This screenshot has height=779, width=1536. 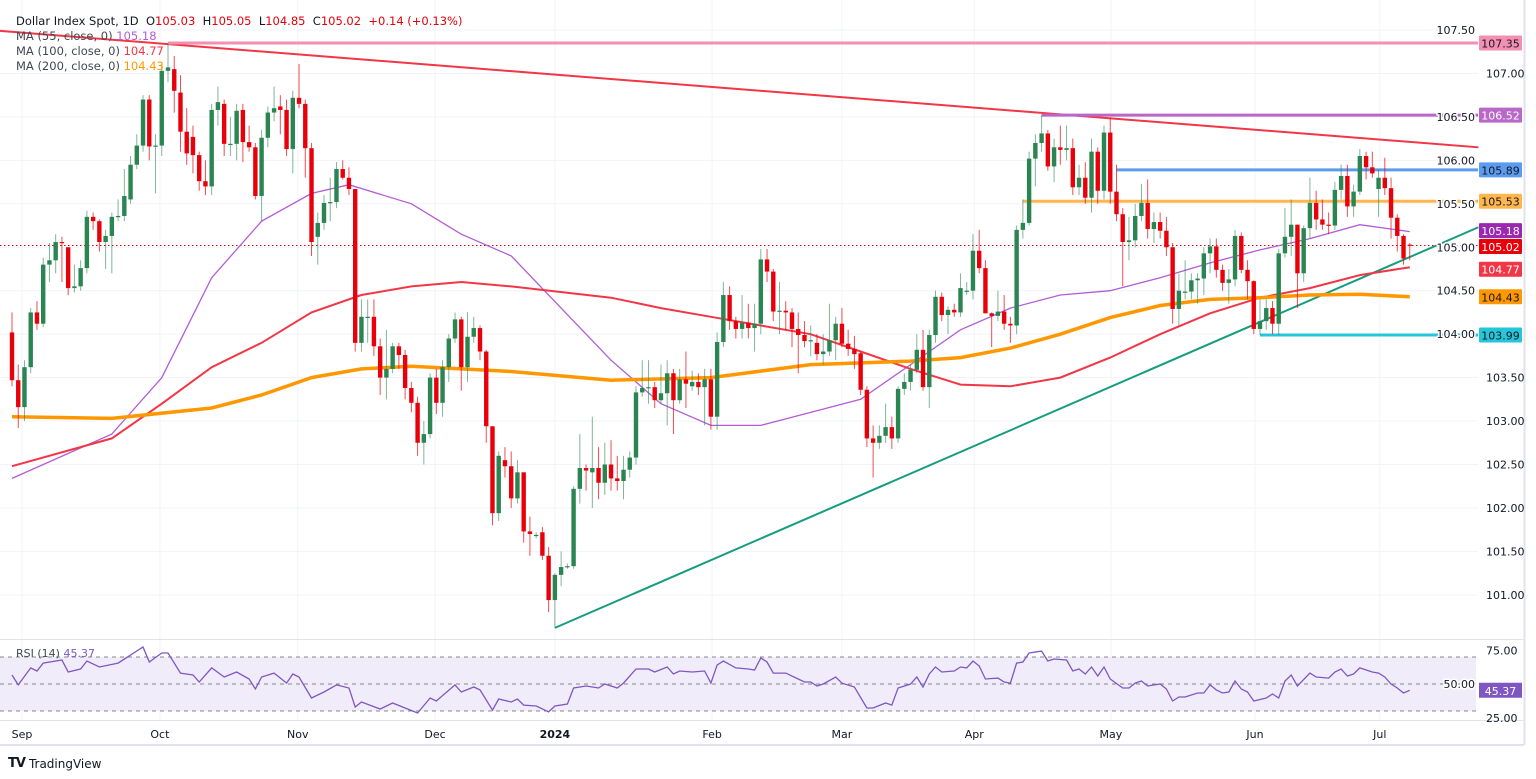 What do you see at coordinates (1500, 247) in the screenshot?
I see `price-badge: 105.02` at bounding box center [1500, 247].